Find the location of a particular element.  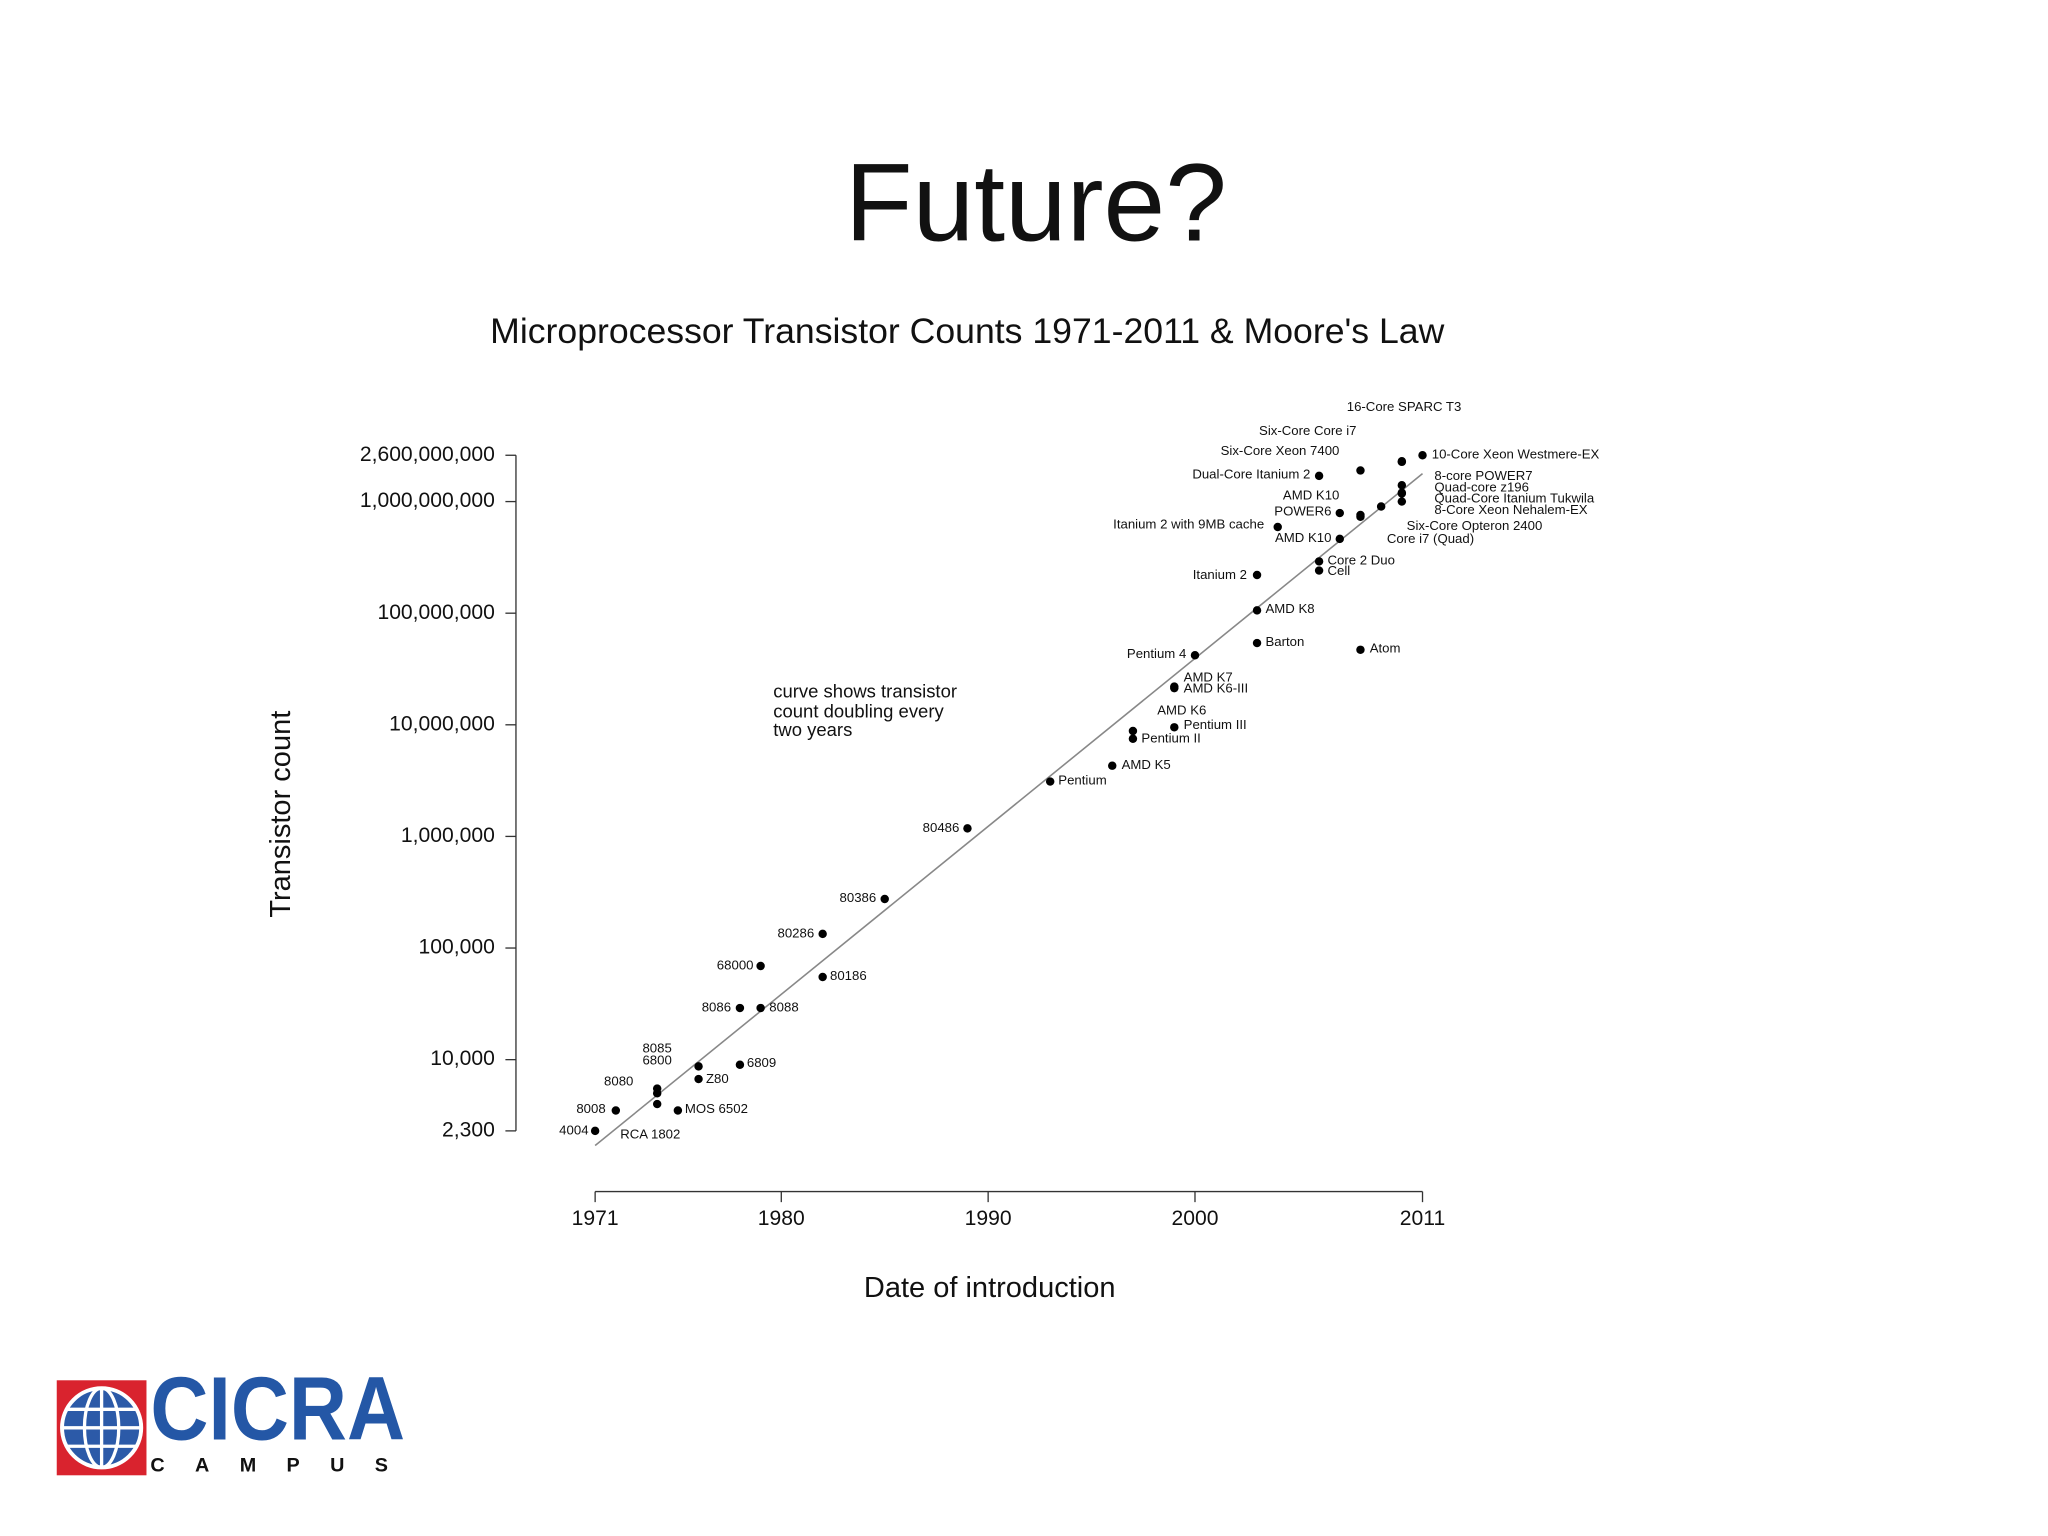

point-label: Six-Core Xeon 7400 is located at coordinates (1280, 450).